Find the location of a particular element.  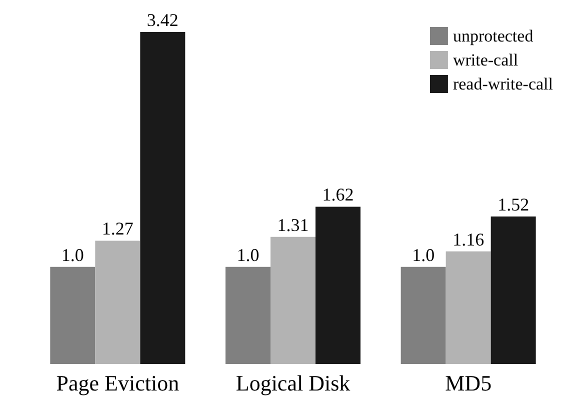

data-label: 1.52 is located at coordinates (514, 204).